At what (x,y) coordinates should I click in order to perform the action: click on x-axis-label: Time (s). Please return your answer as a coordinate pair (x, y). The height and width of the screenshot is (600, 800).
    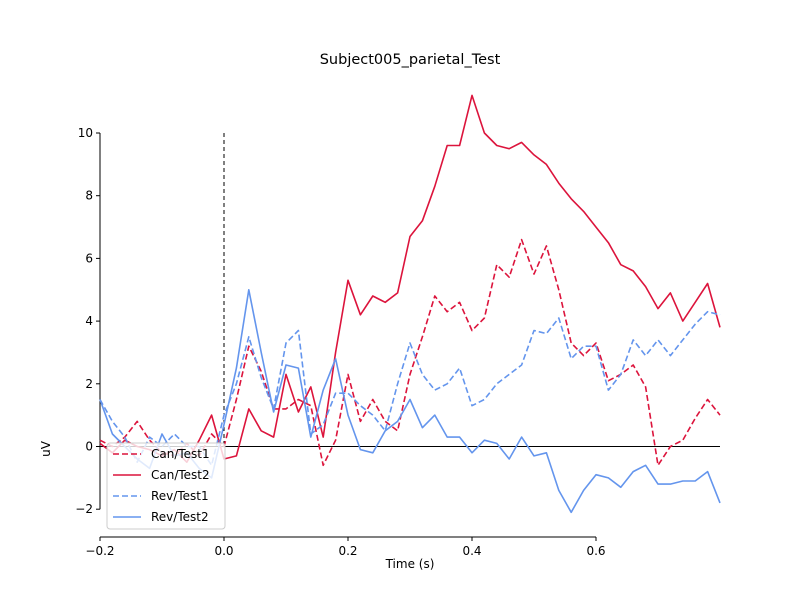
    Looking at the image, I should click on (410, 564).